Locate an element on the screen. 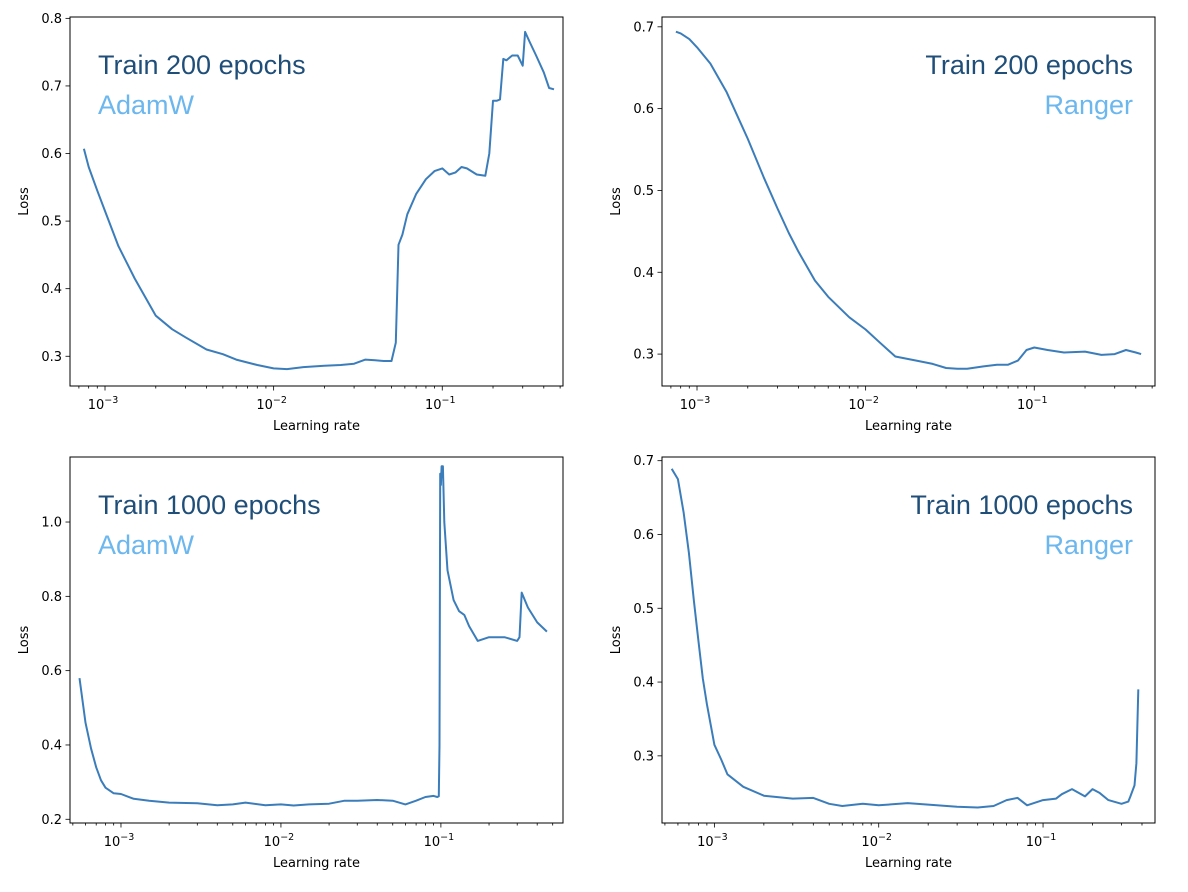 This screenshot has width=1188, height=892. y-tick-label: 0.2 is located at coordinates (51, 820).